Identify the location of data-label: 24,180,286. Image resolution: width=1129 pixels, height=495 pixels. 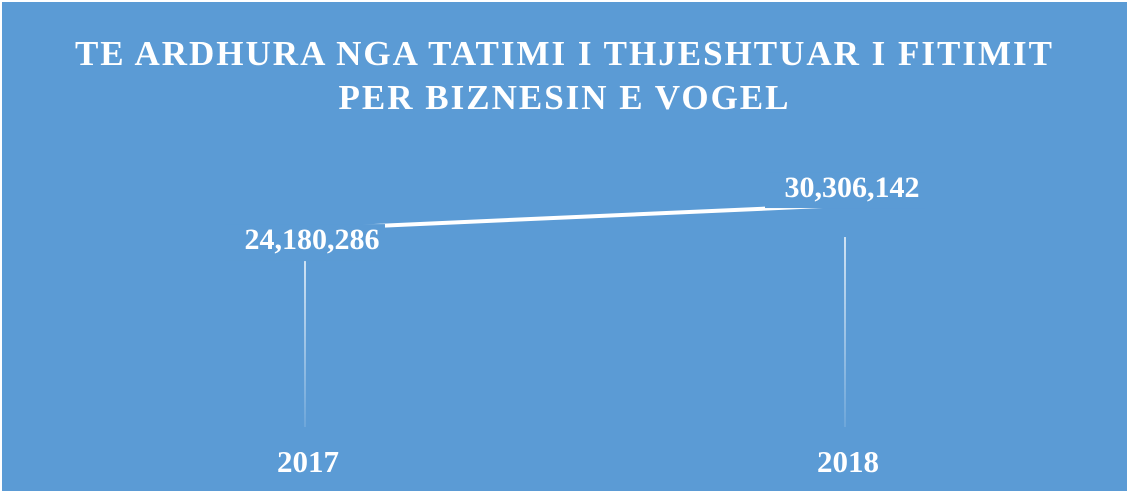
(312, 239).